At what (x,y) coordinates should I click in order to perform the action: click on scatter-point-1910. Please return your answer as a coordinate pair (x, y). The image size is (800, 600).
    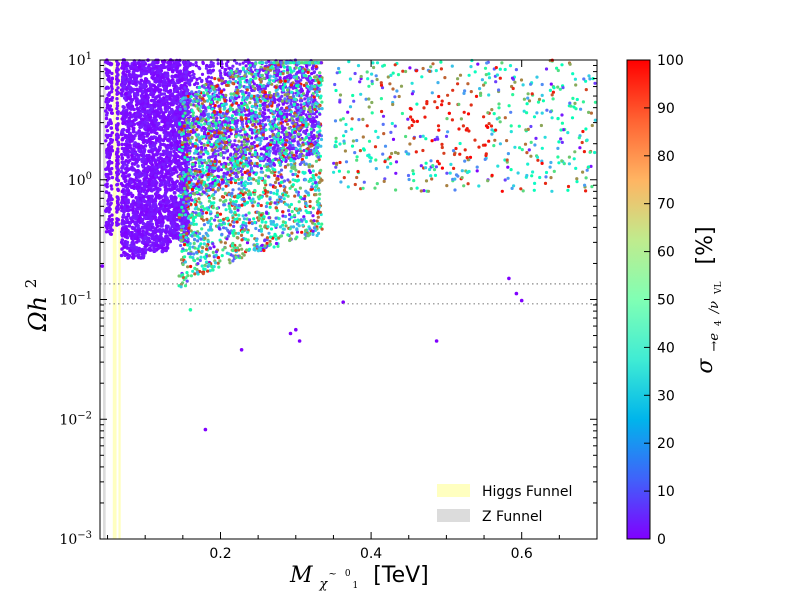
    Looking at the image, I should click on (168, 140).